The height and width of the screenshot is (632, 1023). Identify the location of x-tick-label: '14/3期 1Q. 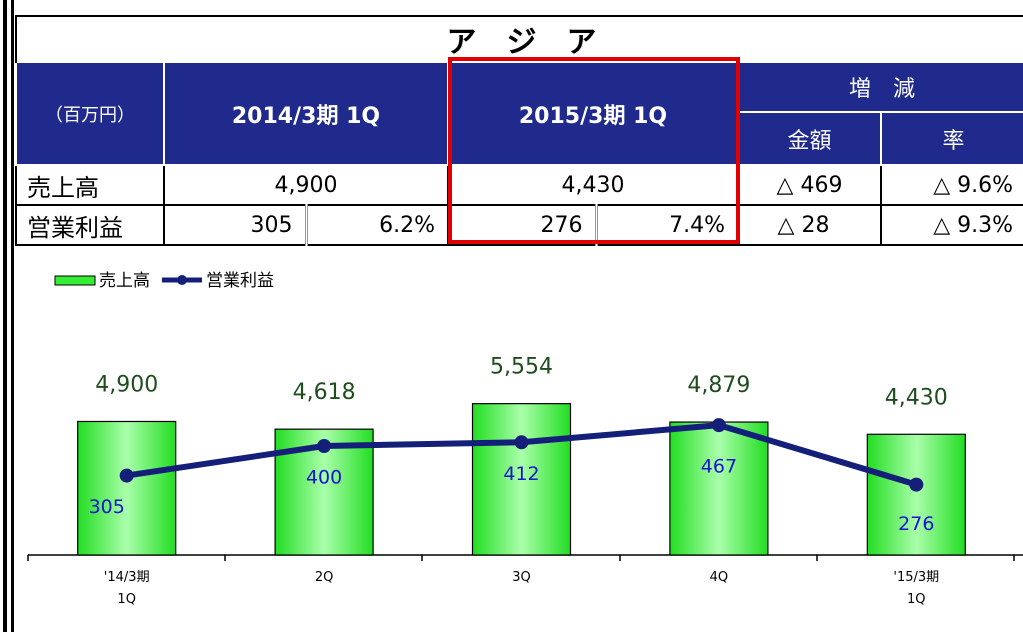
(126, 588).